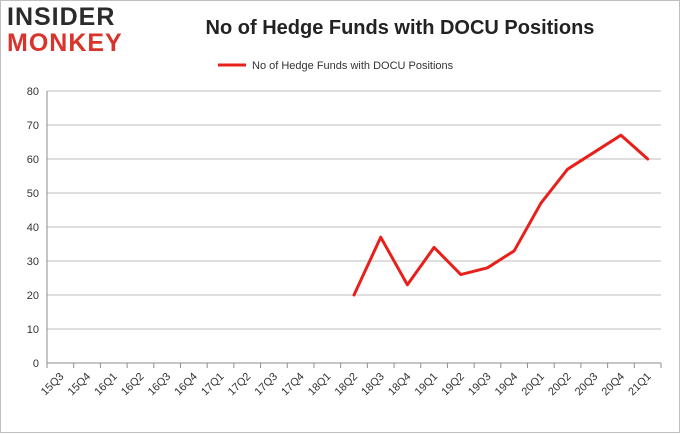 This screenshot has width=680, height=434. I want to click on y-tick-label: 80, so click(33, 92).